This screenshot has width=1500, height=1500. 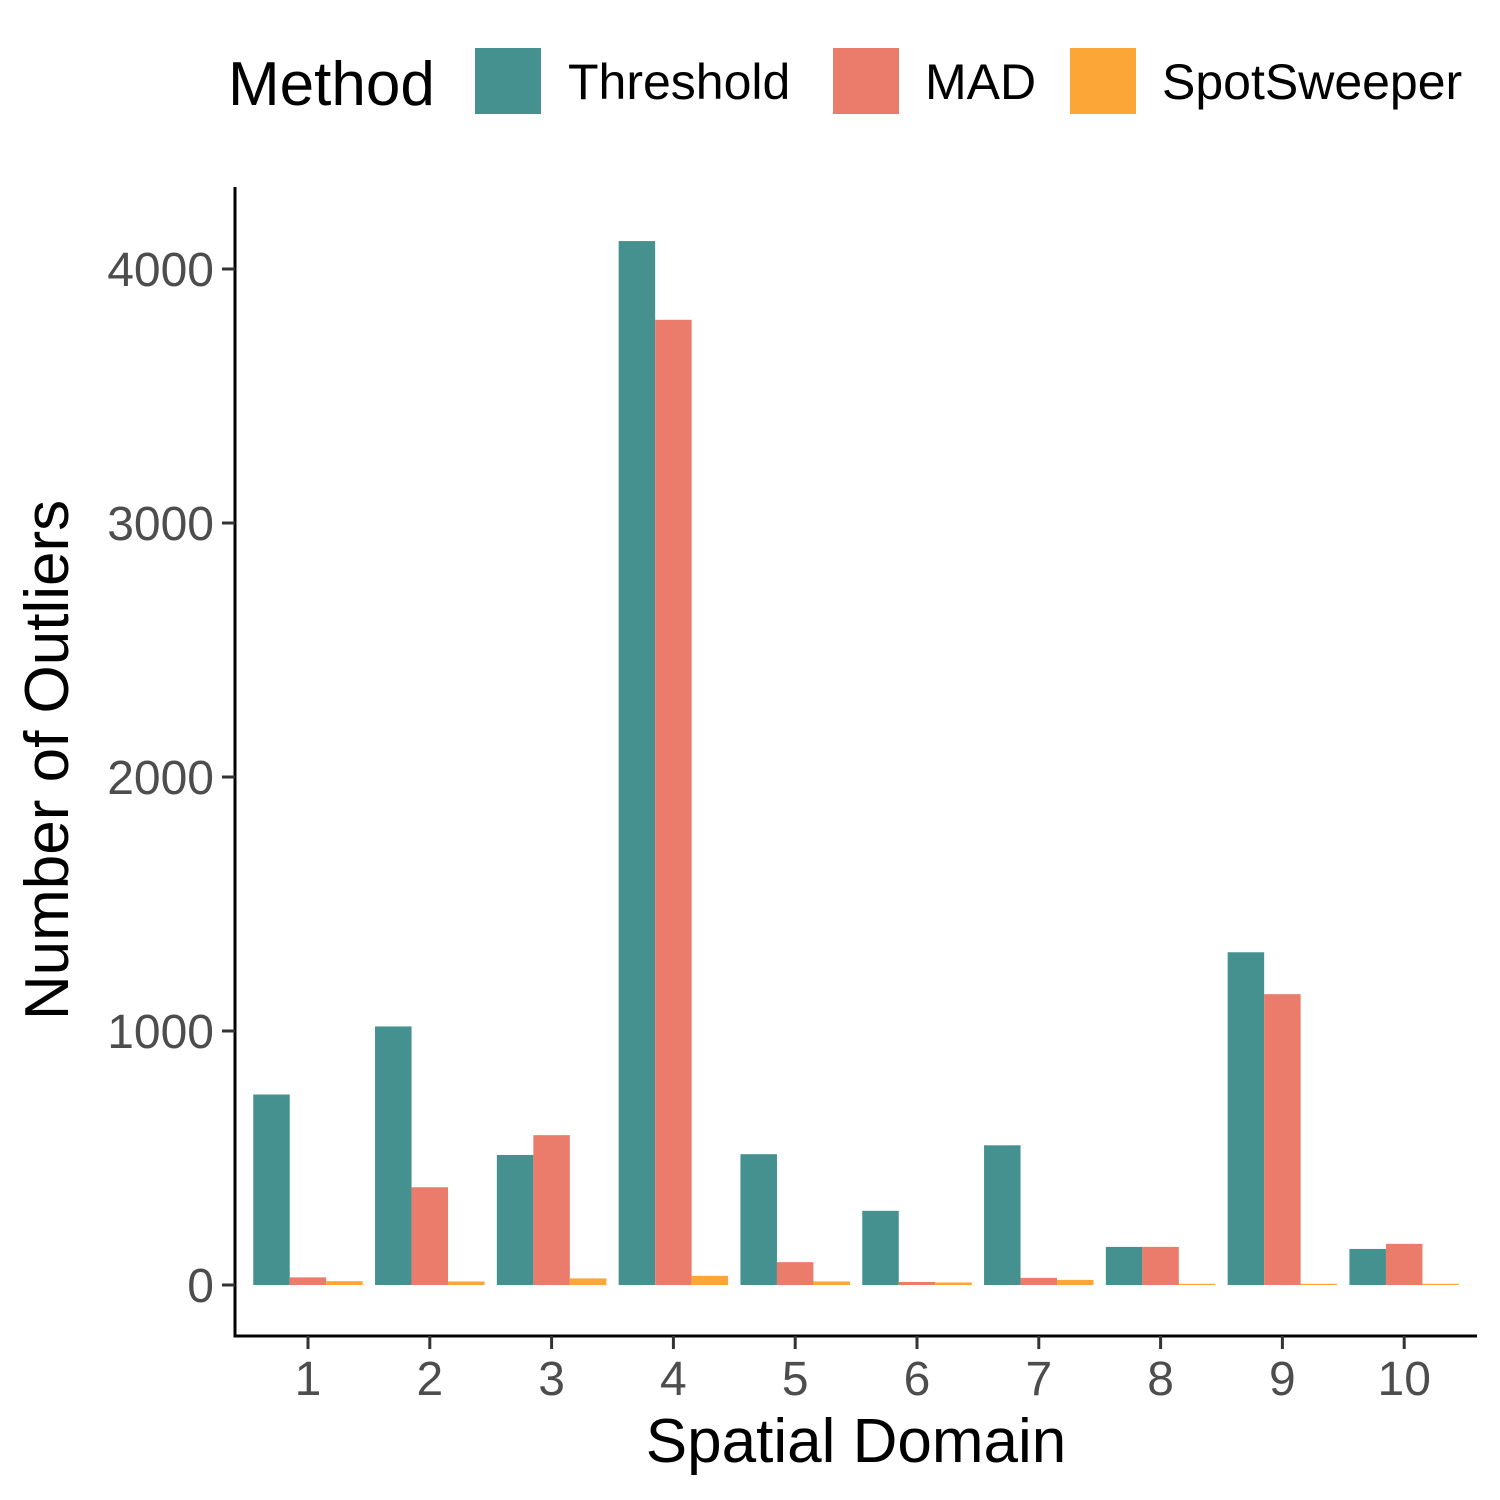 I want to click on legend-key-spotsweeper, so click(x=1103, y=81).